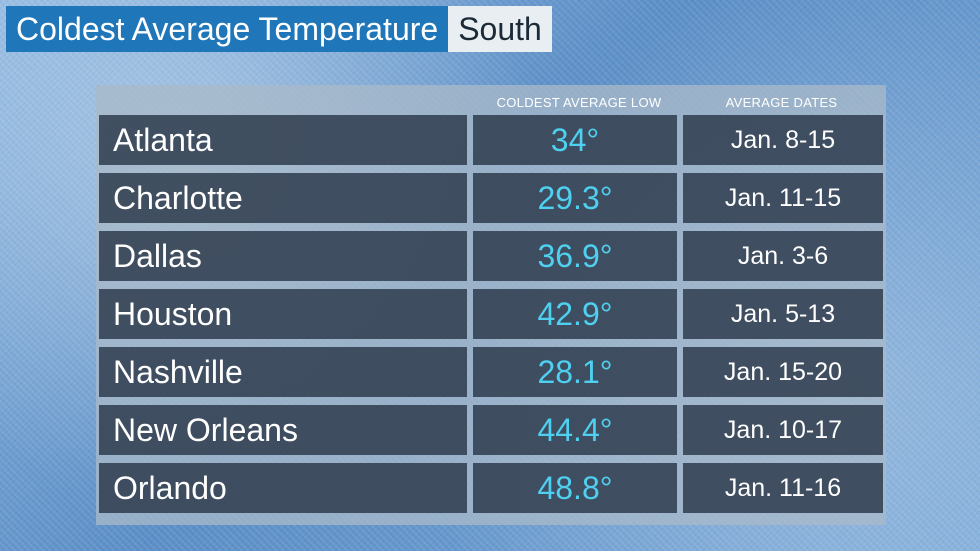 This screenshot has width=980, height=551. I want to click on table-header: COLDEST AVERAGE LOW AVERAGE DATES, so click(491, 100).